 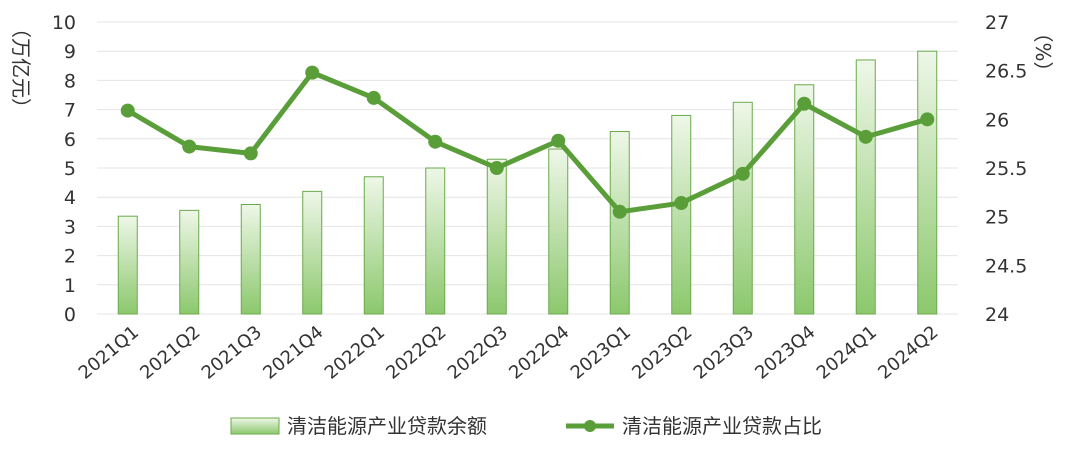 I want to click on left-tick-label: 1, so click(x=70, y=286).